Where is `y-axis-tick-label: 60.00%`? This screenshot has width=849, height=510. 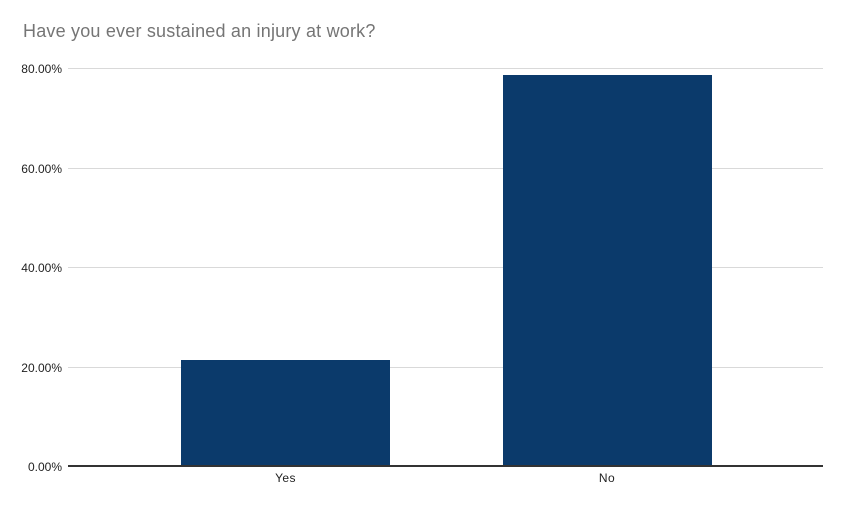
y-axis-tick-label: 60.00% is located at coordinates (41, 168).